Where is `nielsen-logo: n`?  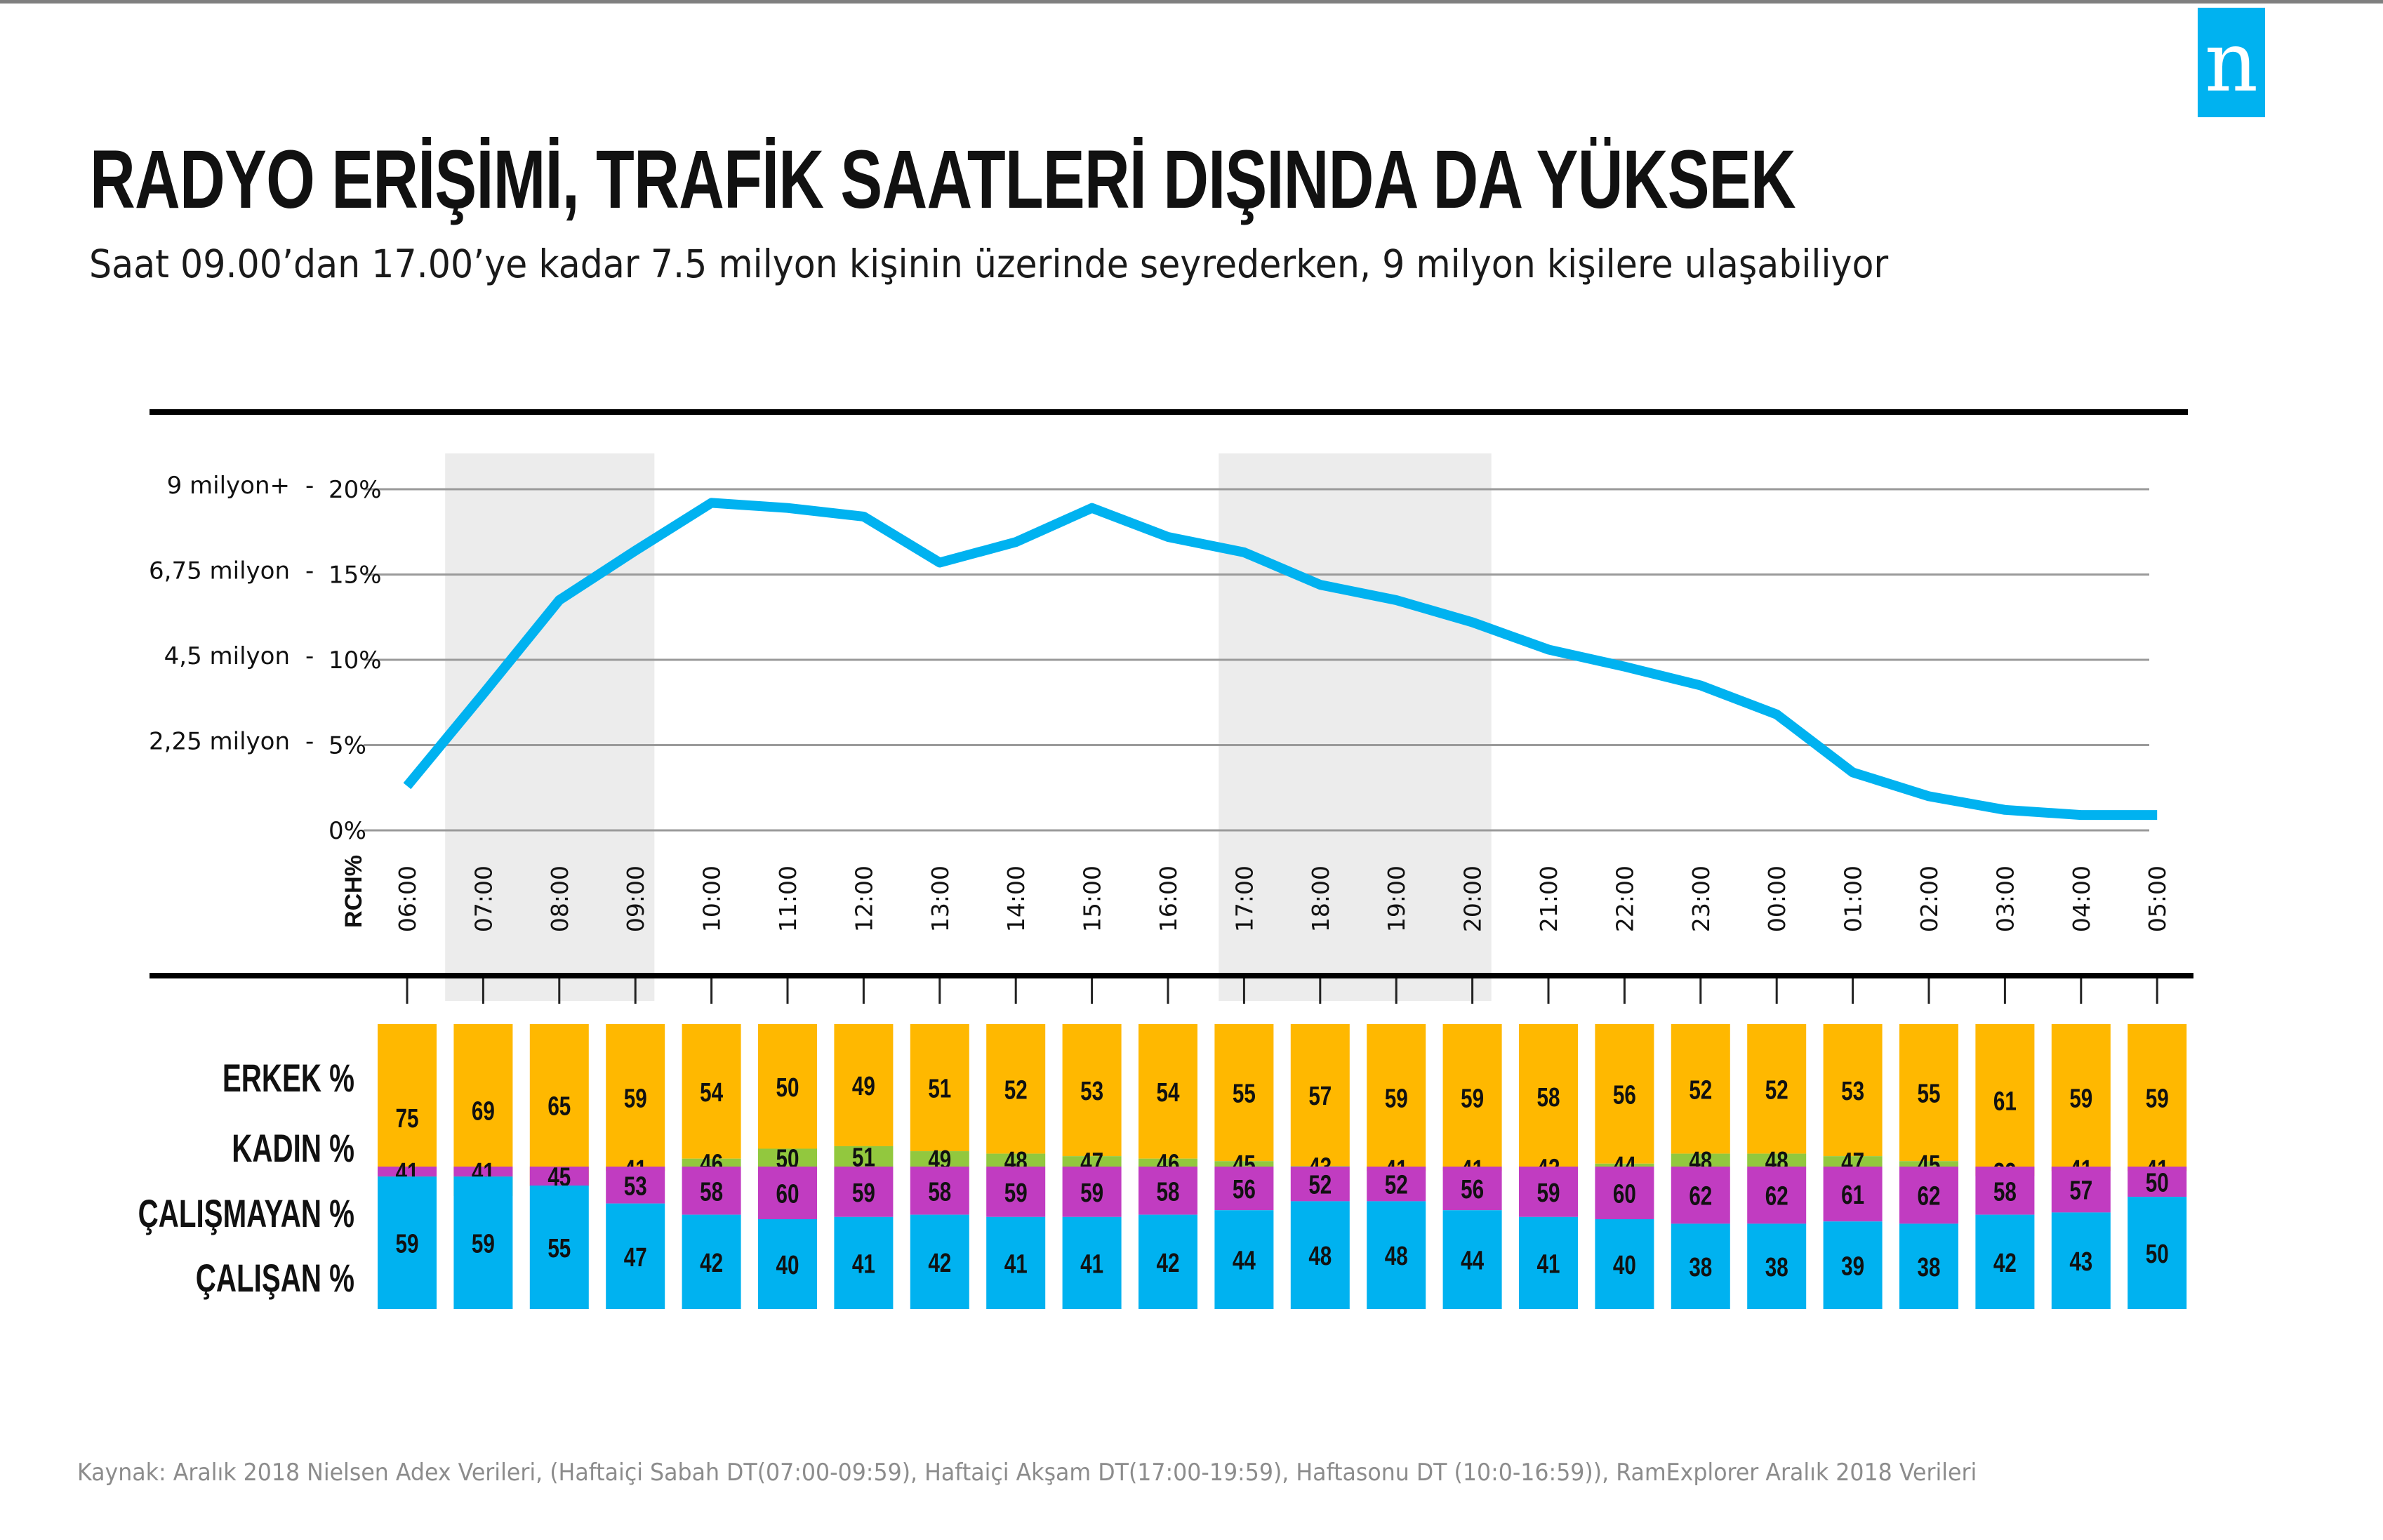
nielsen-logo: n is located at coordinates (2231, 63).